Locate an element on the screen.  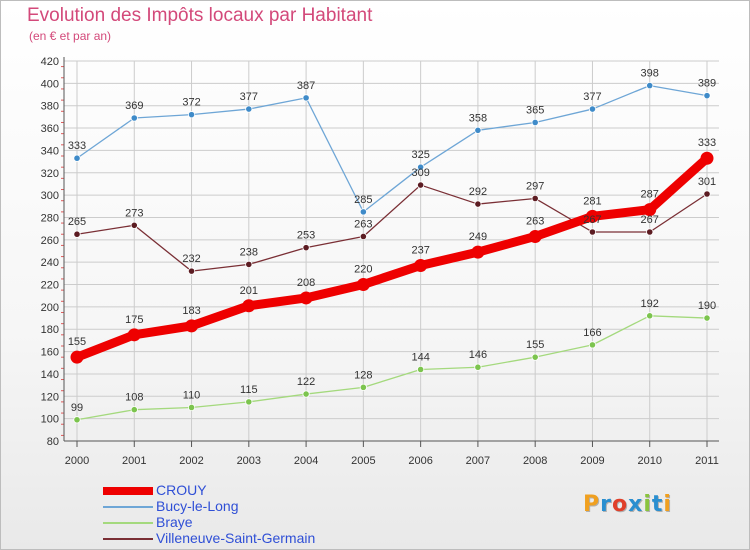
data-label-crouy: 281 is located at coordinates (592, 201).